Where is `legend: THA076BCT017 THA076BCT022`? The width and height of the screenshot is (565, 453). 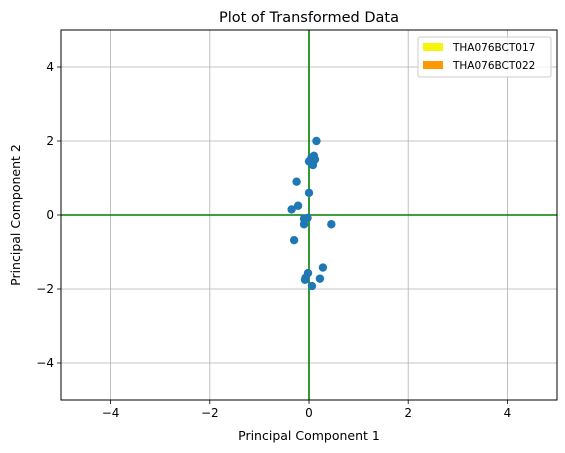 legend: THA076BCT017 THA076BCT022 is located at coordinates (484, 57).